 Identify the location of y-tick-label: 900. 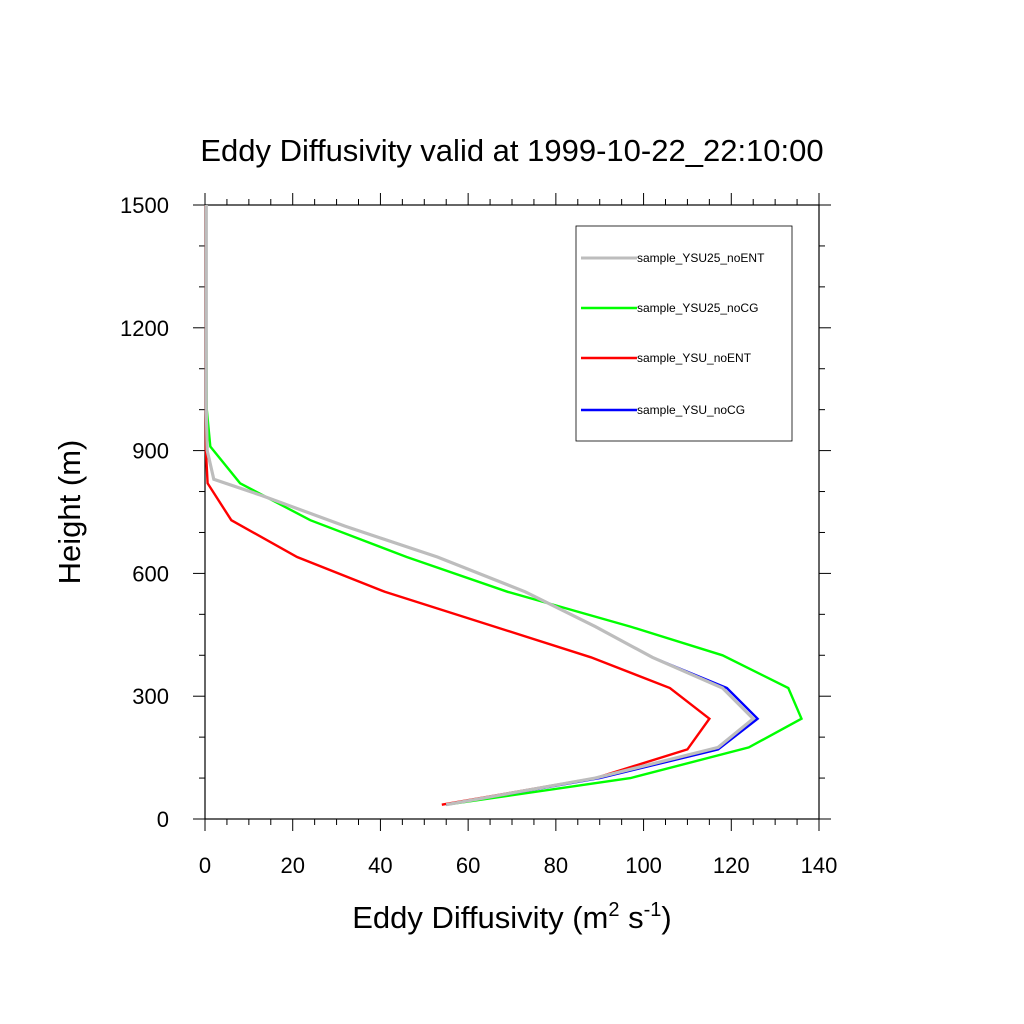
(150, 451).